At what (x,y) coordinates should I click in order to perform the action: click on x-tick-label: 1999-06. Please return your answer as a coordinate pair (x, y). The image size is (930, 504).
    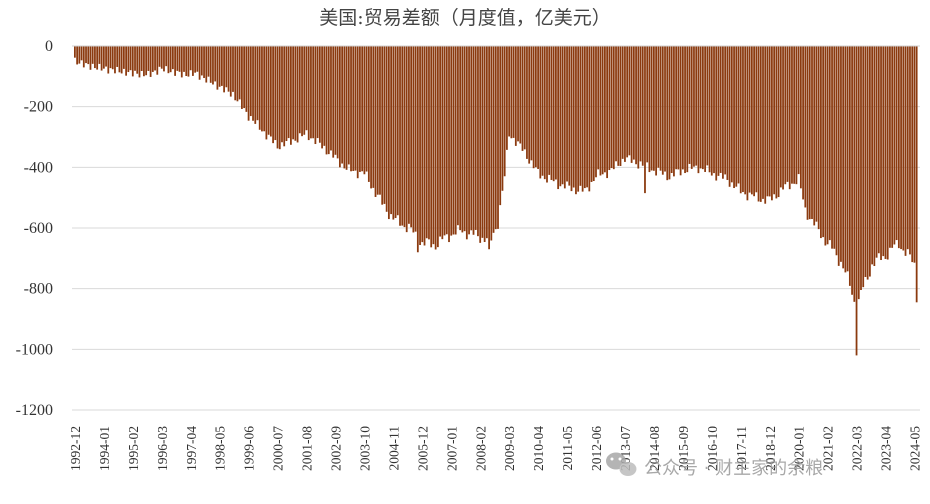
    Looking at the image, I should click on (249, 448).